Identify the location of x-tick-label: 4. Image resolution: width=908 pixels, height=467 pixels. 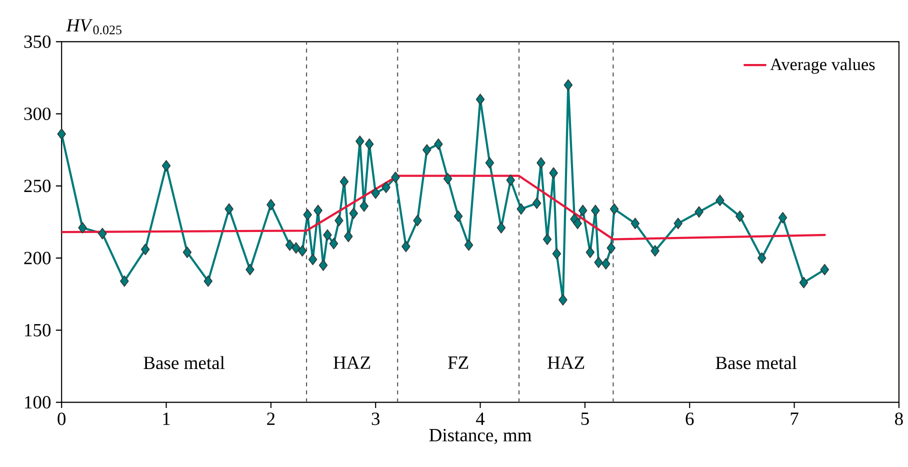
(480, 418).